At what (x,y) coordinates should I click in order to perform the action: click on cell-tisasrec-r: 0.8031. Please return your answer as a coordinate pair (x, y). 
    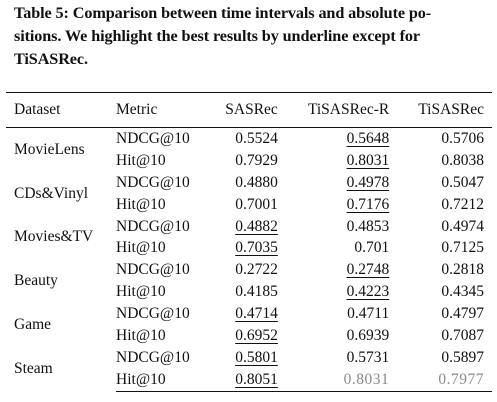
    Looking at the image, I should click on (351, 380).